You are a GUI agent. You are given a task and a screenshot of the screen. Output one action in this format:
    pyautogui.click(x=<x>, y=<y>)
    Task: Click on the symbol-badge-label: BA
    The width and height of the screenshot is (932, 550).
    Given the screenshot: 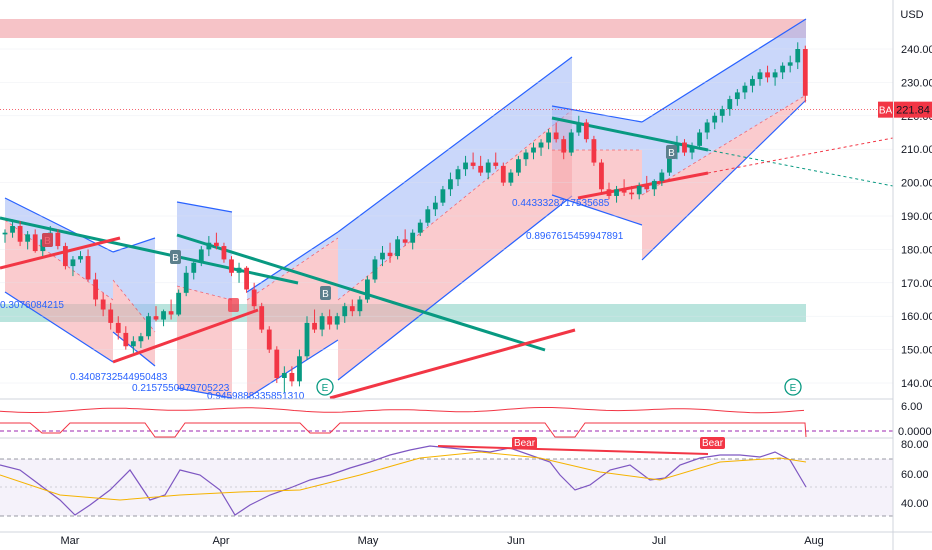 What is the action you would take?
    pyautogui.click(x=886, y=111)
    